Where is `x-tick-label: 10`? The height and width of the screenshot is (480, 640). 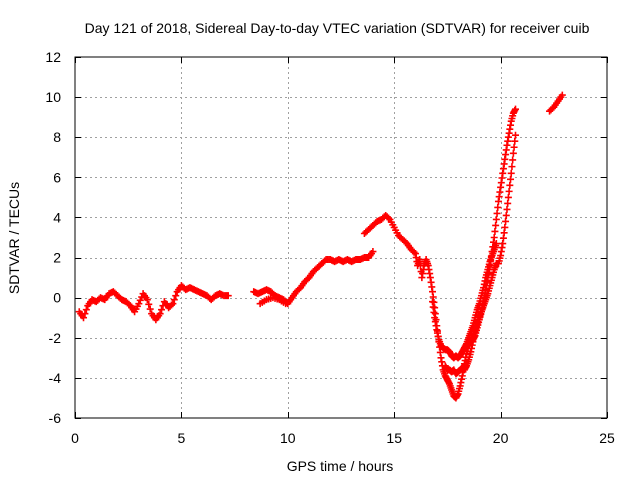 x-tick-label: 10 is located at coordinates (288, 438).